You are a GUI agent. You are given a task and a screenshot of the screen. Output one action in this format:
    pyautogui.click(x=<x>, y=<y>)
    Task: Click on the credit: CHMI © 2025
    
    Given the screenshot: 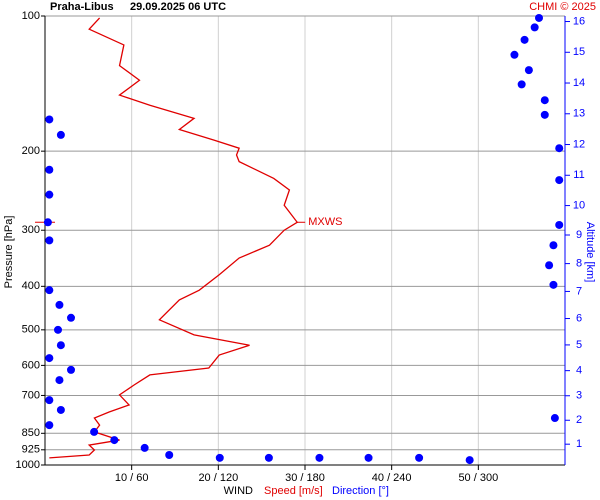 What is the action you would take?
    pyautogui.click(x=562, y=7)
    